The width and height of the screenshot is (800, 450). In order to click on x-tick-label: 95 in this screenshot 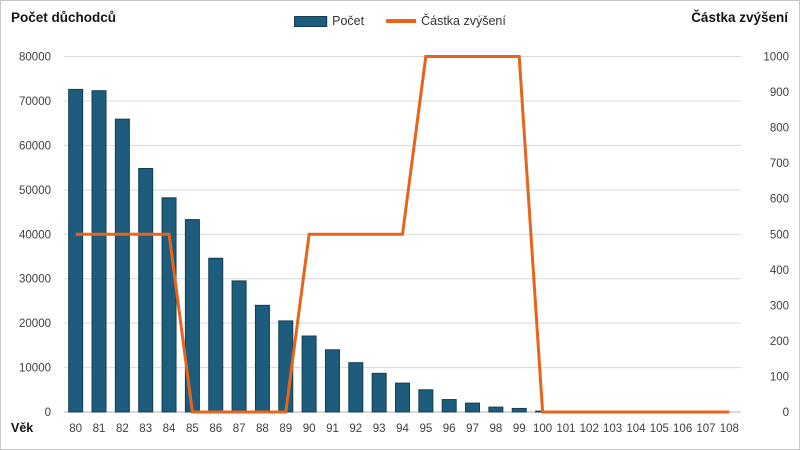, I will do `click(425, 429)`.